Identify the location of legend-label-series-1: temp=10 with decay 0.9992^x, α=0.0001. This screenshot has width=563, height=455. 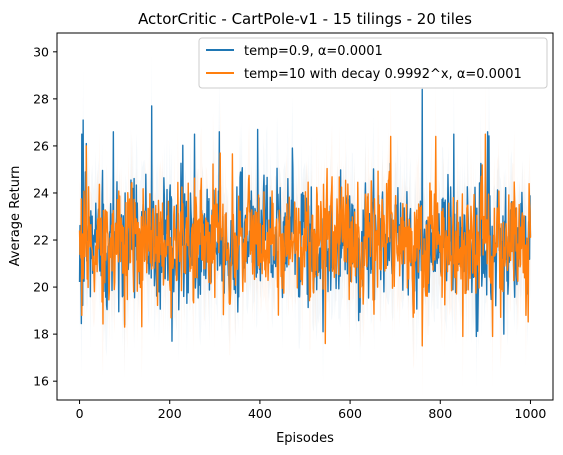
(383, 74).